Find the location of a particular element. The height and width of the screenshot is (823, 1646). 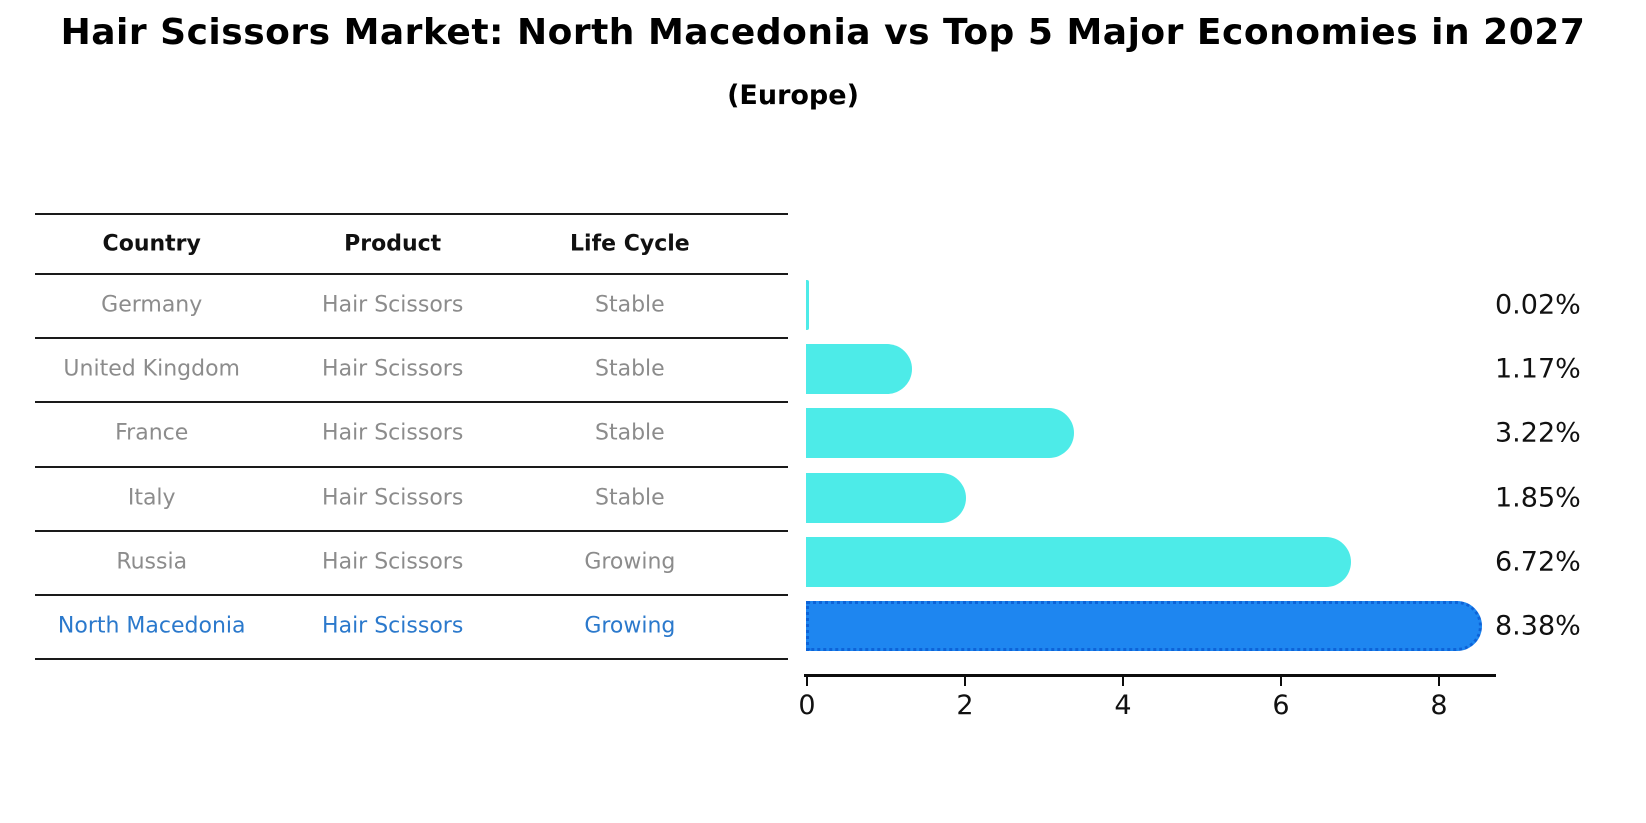

table-cell-country: North Macedonia is located at coordinates (151, 626).